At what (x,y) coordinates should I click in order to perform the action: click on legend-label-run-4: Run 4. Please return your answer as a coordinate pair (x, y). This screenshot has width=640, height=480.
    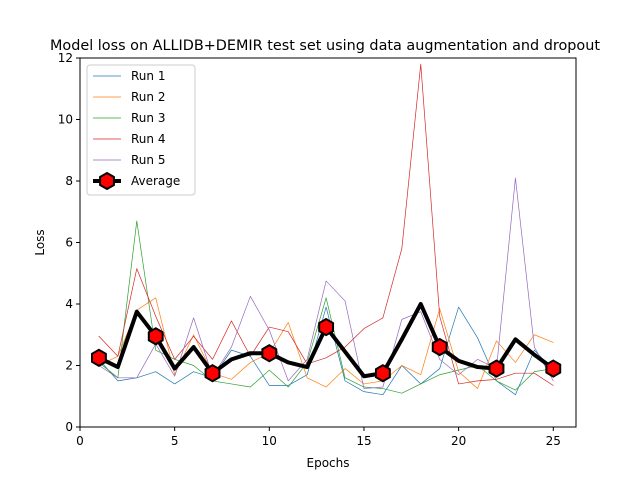
    Looking at the image, I should click on (148, 139).